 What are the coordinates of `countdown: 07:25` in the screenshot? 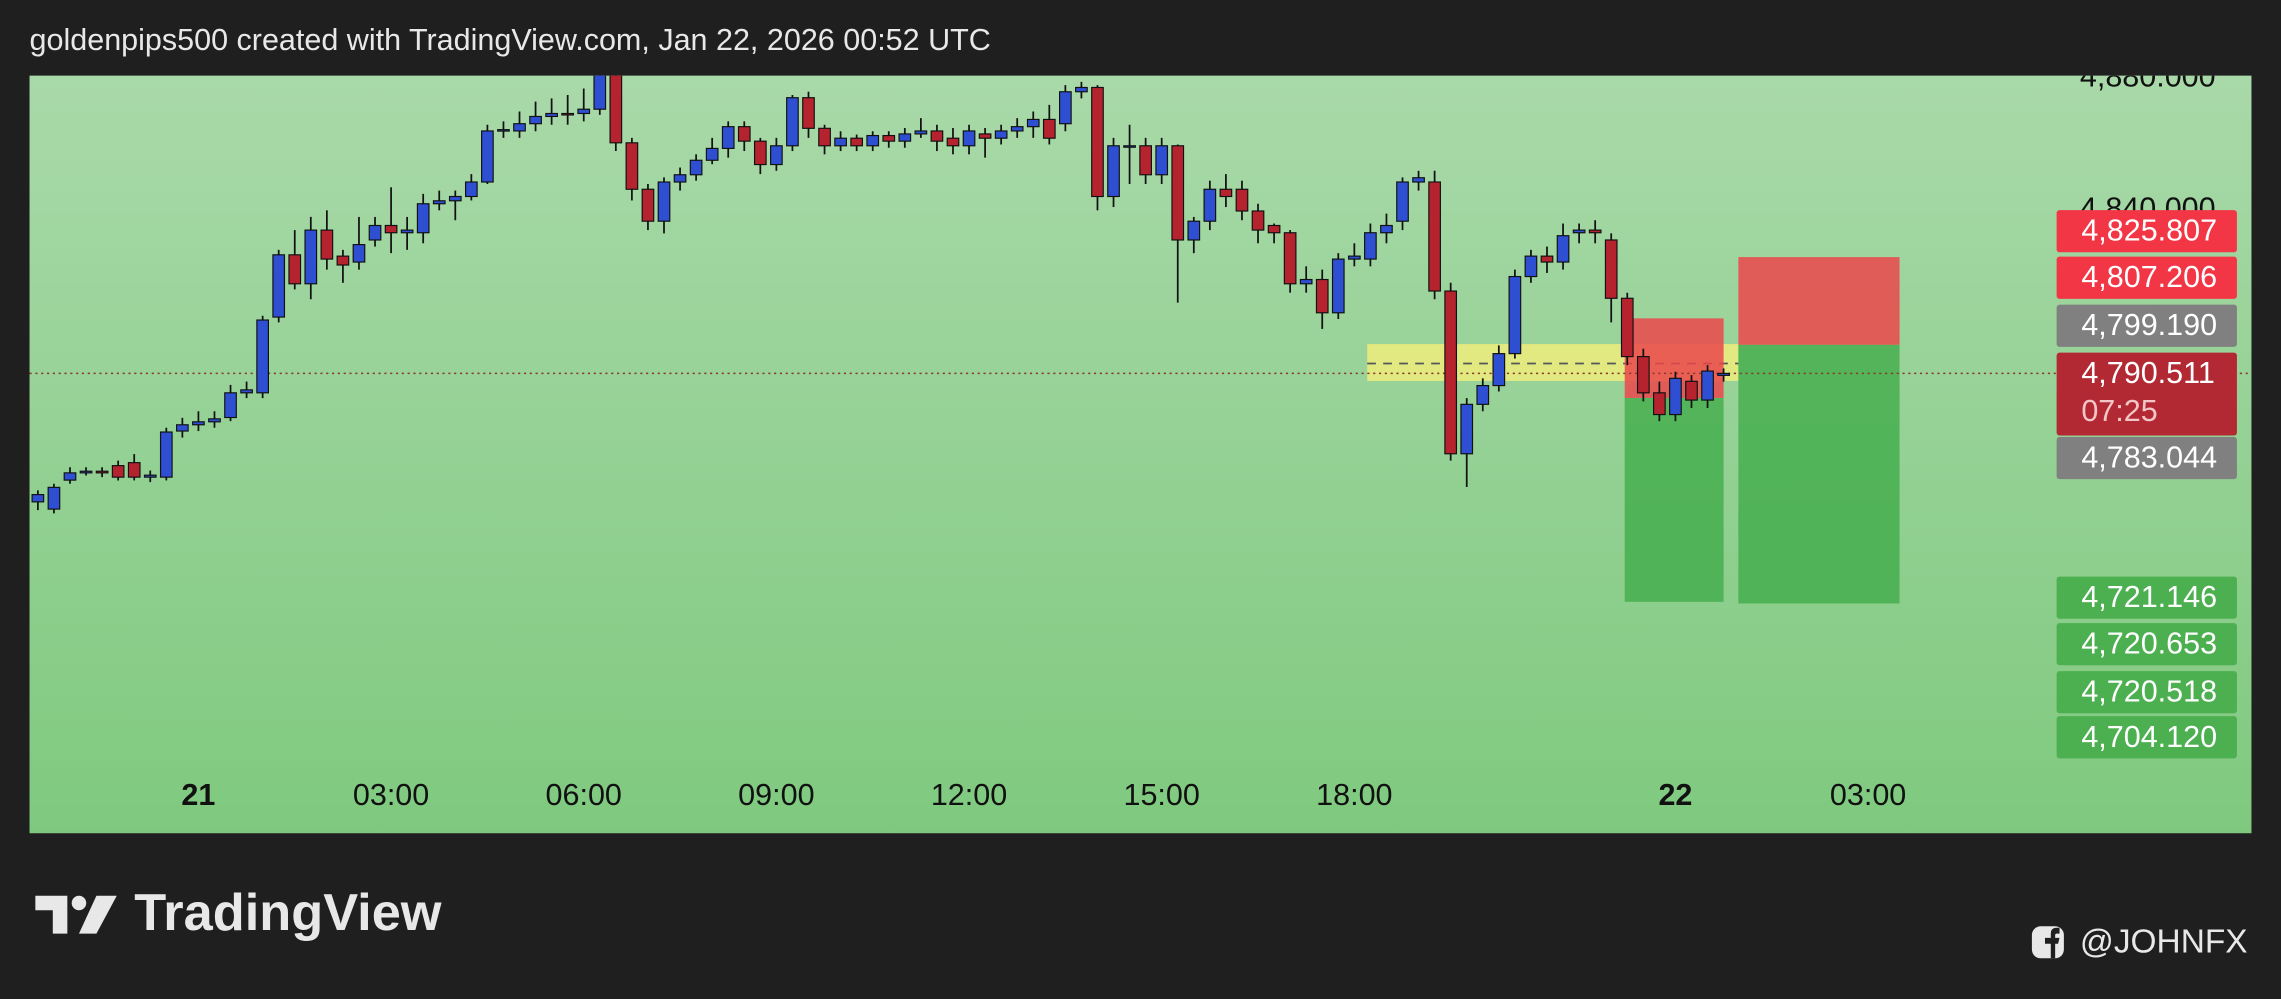 It's located at (2119, 411).